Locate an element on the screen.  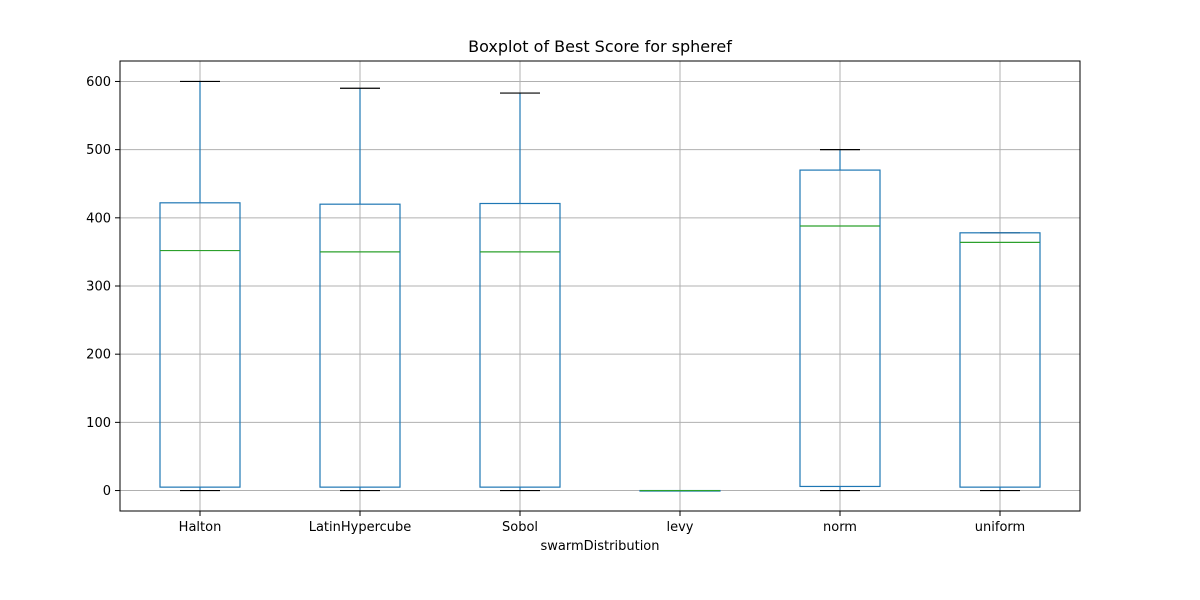
x-tick-label: Sobol is located at coordinates (520, 527).